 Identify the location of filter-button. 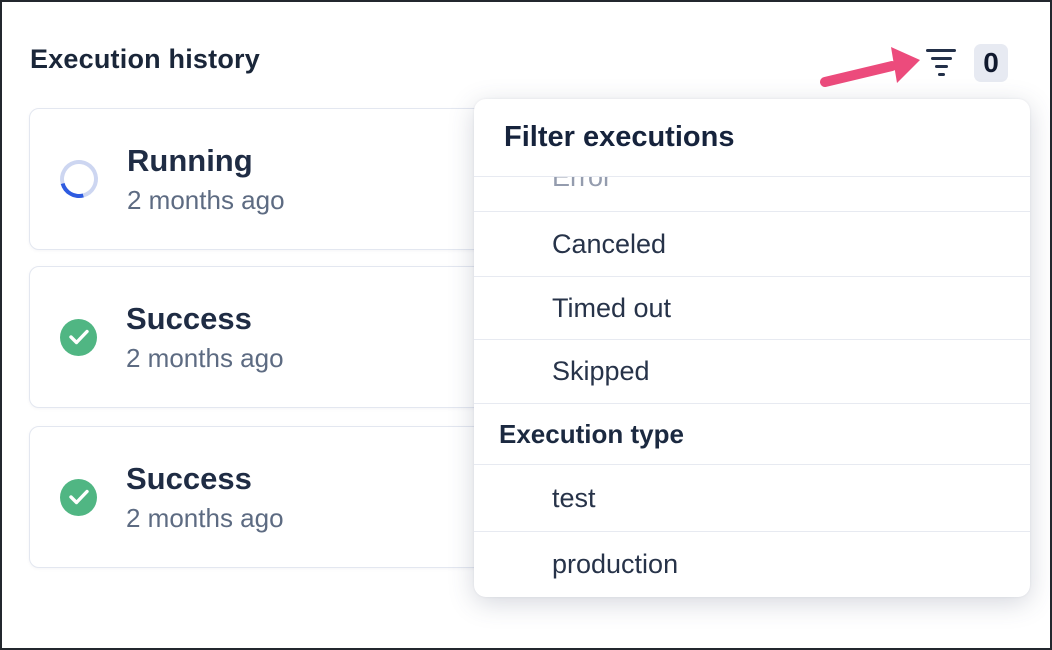
(941, 62).